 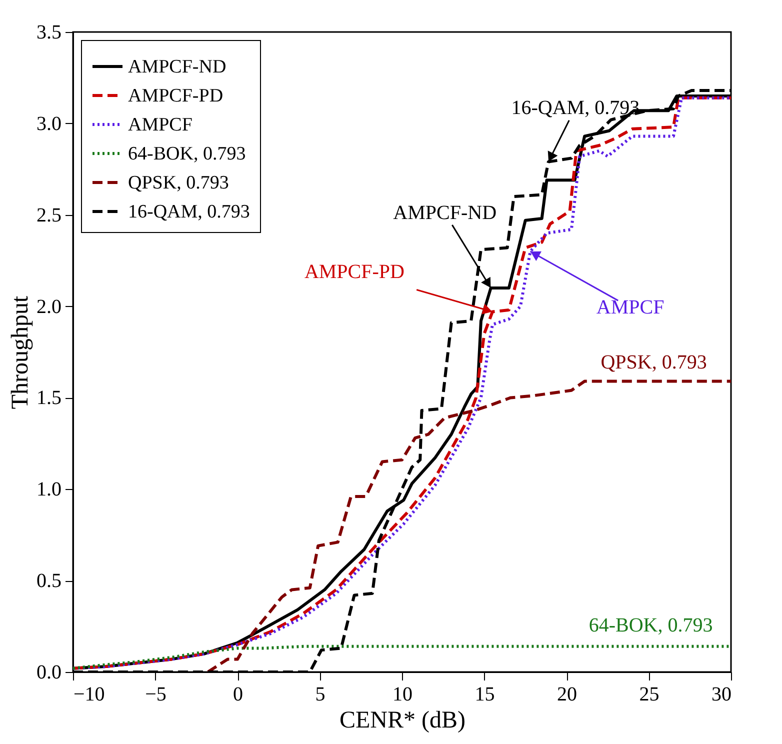 What do you see at coordinates (155, 695) in the screenshot?
I see `x-tick-label: −5` at bounding box center [155, 695].